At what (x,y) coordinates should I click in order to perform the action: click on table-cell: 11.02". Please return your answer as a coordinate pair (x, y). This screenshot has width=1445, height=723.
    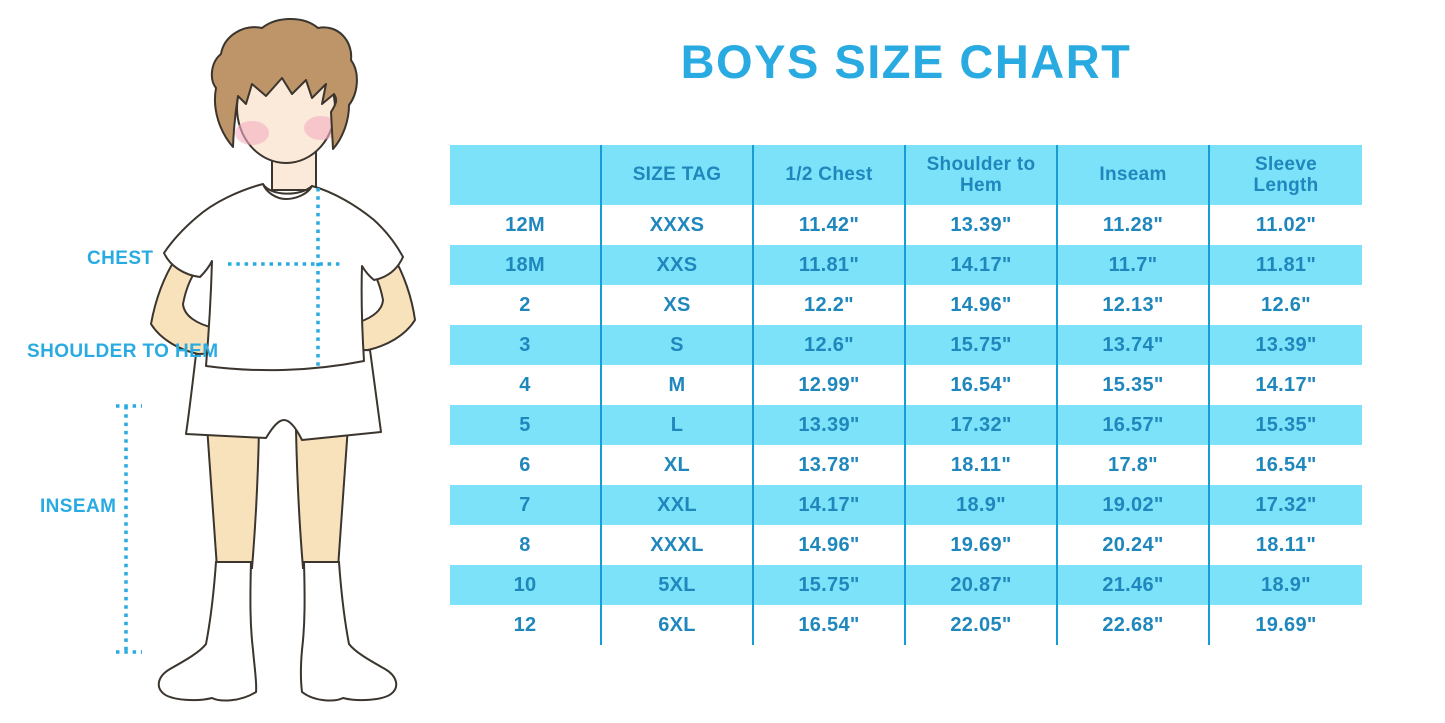
    Looking at the image, I should click on (1286, 224).